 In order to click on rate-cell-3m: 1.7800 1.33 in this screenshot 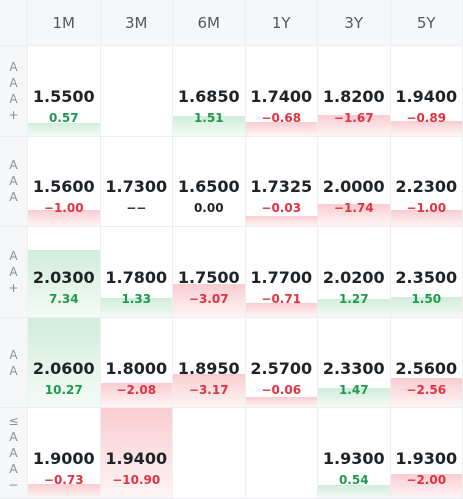, I will do `click(136, 272)`.